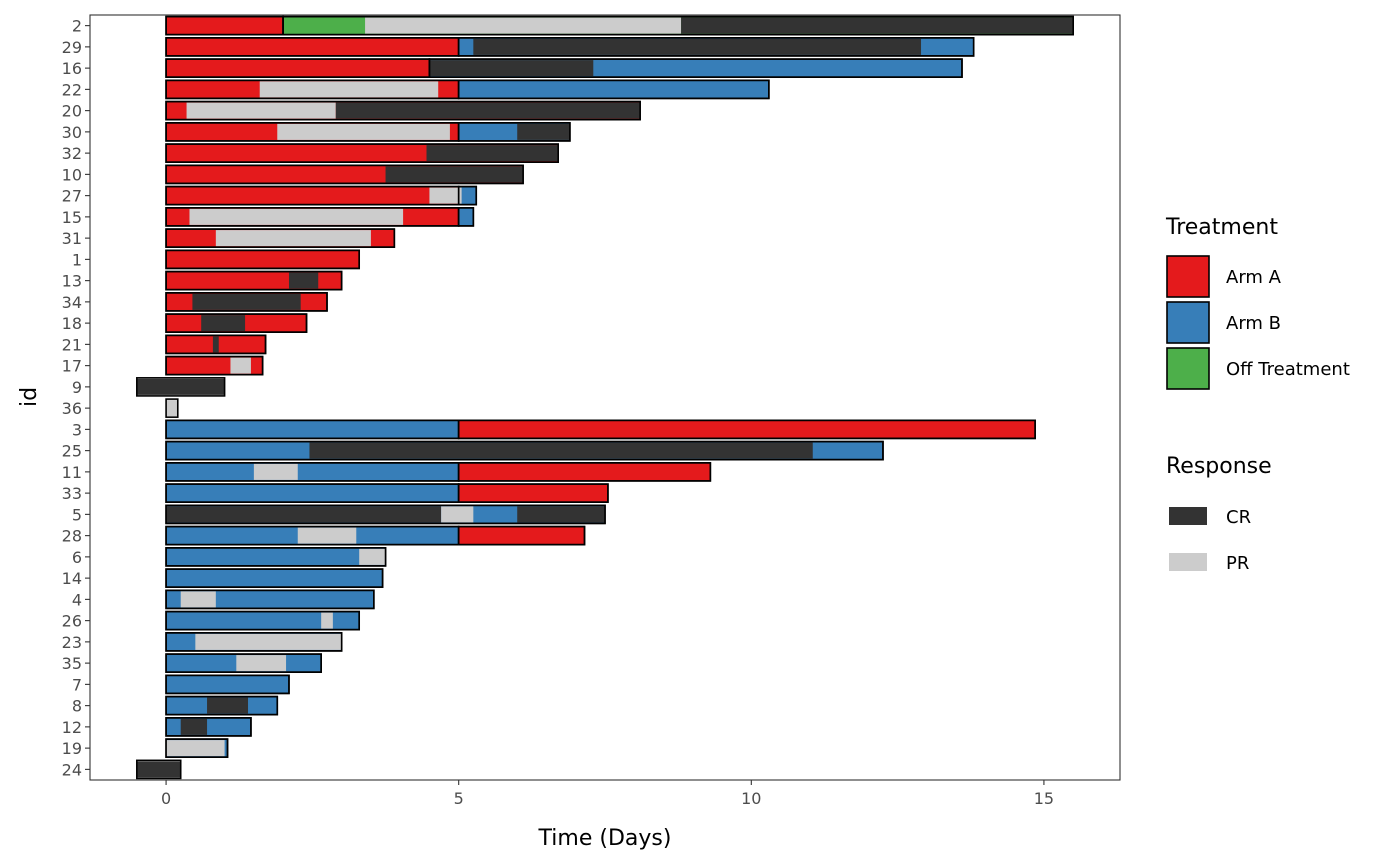 The image size is (1400, 866). What do you see at coordinates (72, 663) in the screenshot?
I see `y-tick-label: 35` at bounding box center [72, 663].